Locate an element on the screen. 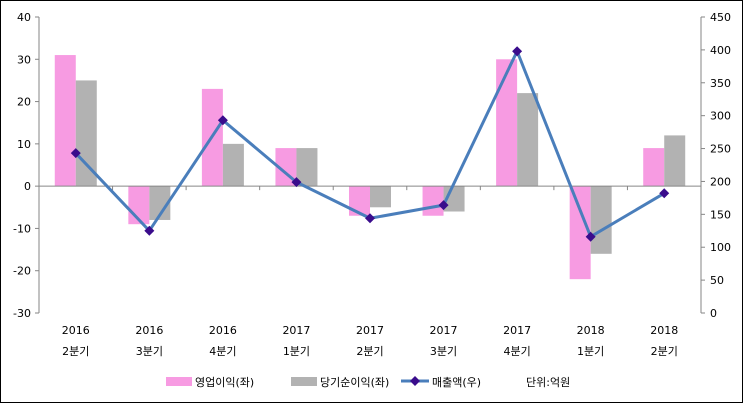  right-axis-tick-label: 450 is located at coordinates (720, 17).